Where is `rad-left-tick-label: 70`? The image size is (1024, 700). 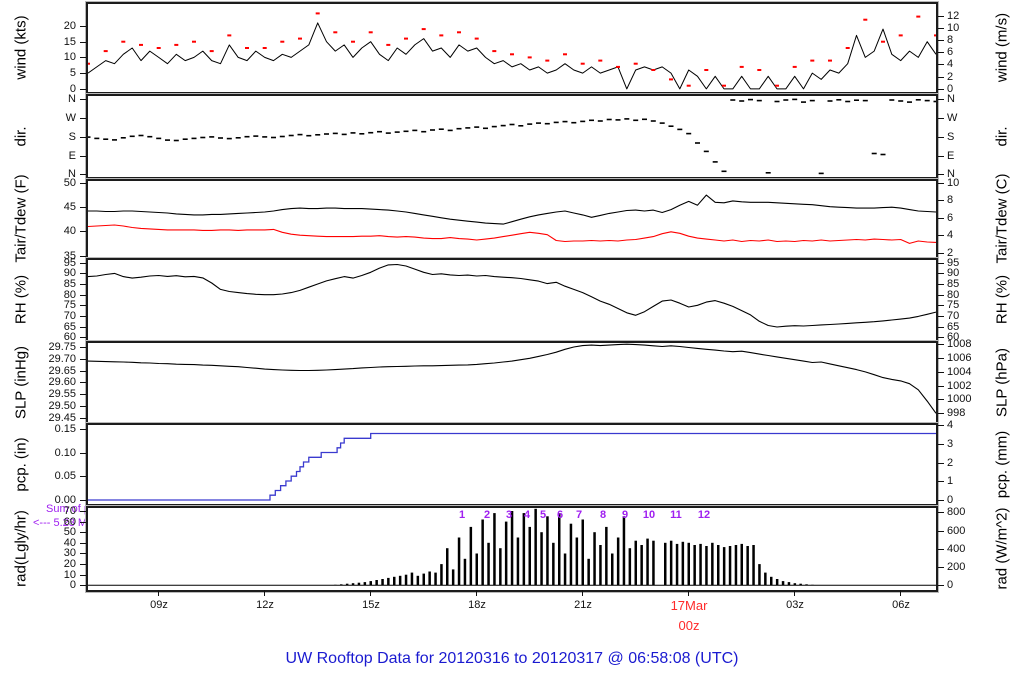 rad-left-tick-label: 70 is located at coordinates (69, 511).